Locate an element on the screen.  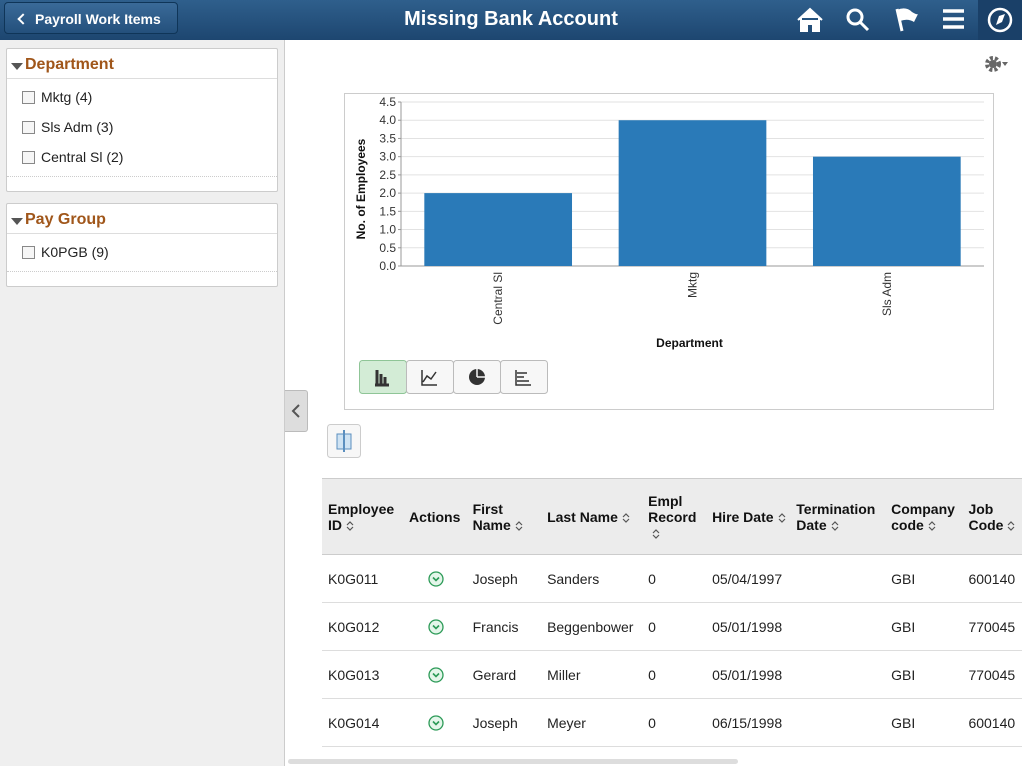
column-header: Hire Date is located at coordinates (748, 516).